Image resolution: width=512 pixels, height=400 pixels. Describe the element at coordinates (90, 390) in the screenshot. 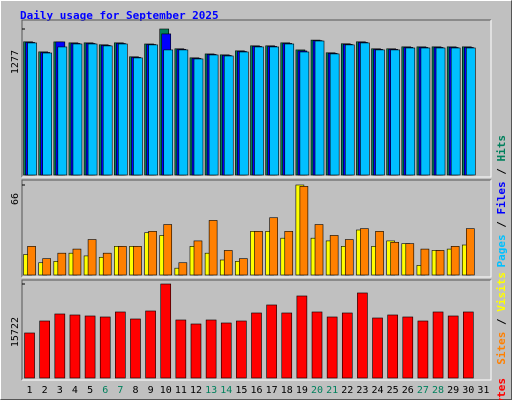

I see `x-tick-label: 5` at that location.